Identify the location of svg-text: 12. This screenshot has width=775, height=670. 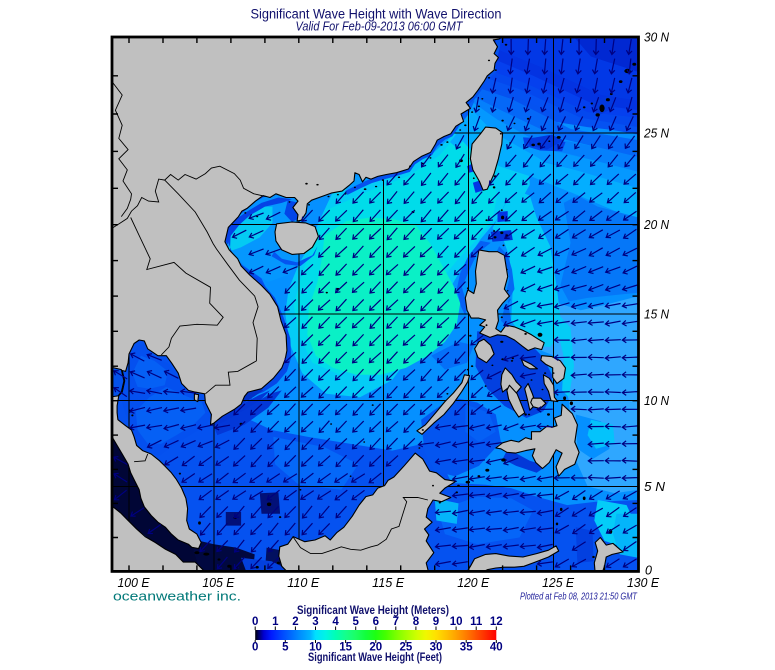
(496, 622).